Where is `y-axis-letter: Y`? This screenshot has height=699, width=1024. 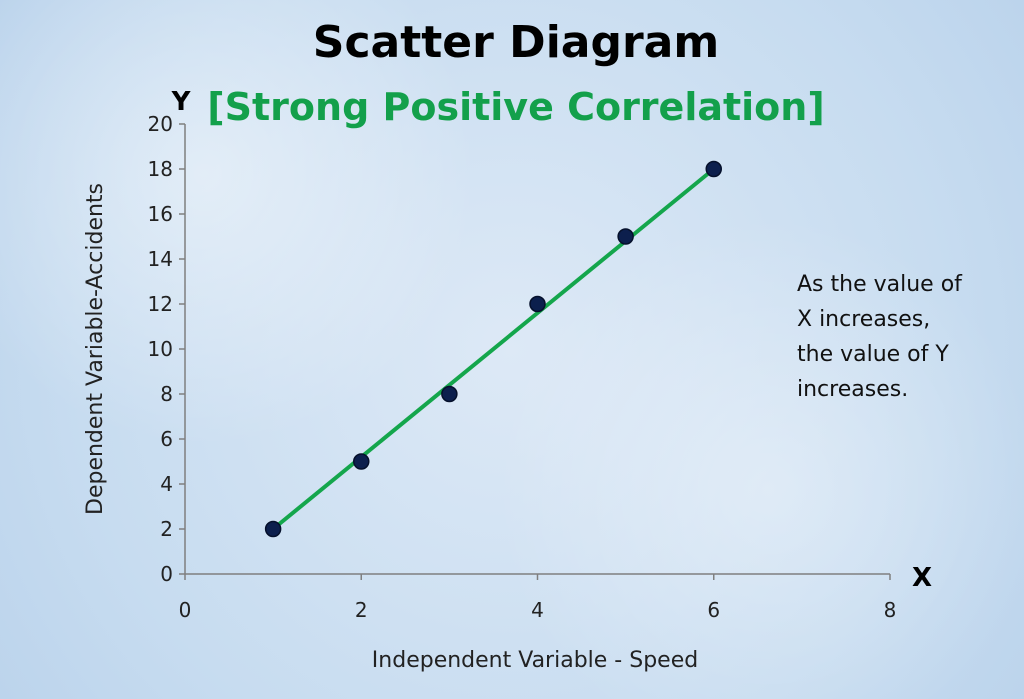 y-axis-letter: Y is located at coordinates (181, 102).